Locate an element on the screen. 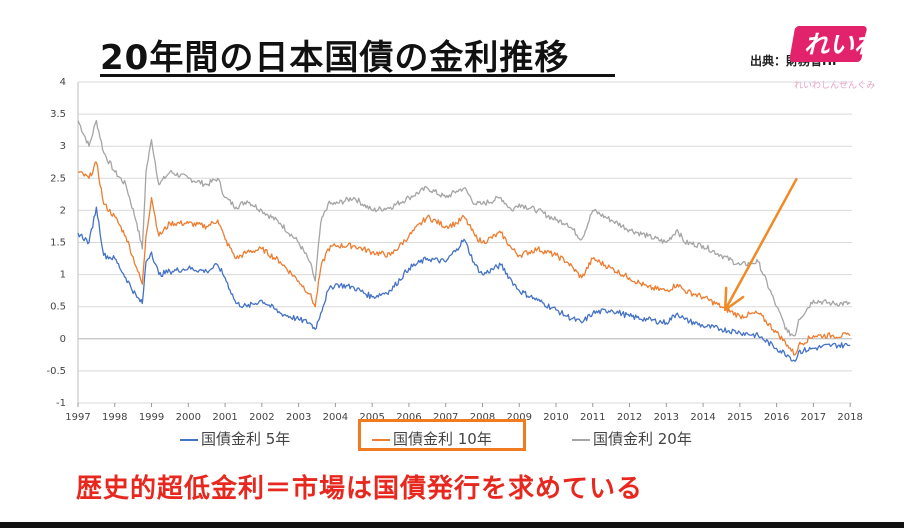  legend-item-10y: 国債金利 10年 is located at coordinates (432, 438).